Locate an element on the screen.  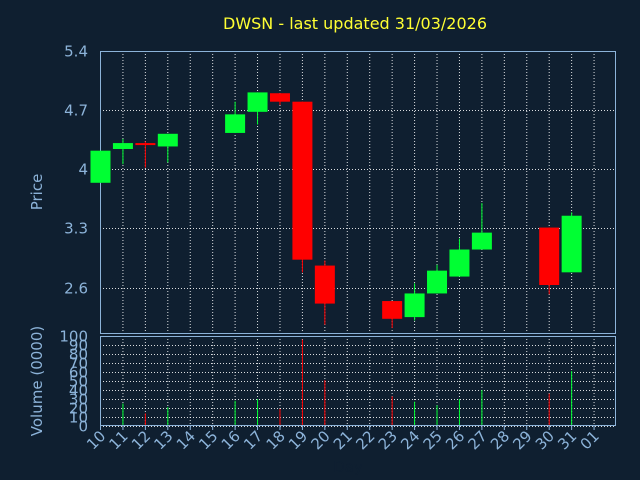
volume-tick-label: 30 is located at coordinates (78, 400).